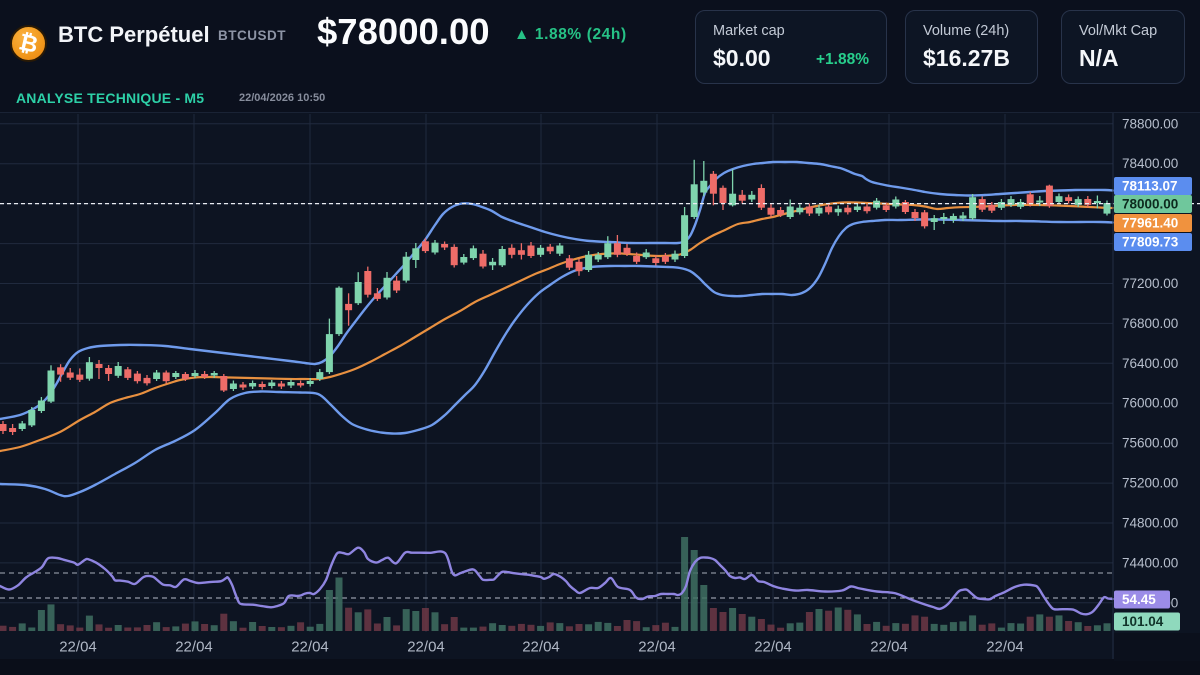  I want to click on svg-text: 101.04, so click(1143, 621).